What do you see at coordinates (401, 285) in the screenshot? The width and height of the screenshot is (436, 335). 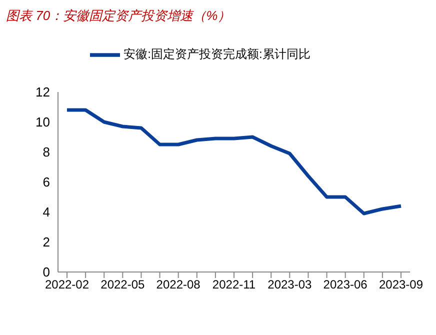 I see `x-tick-label: 2023-09` at bounding box center [401, 285].